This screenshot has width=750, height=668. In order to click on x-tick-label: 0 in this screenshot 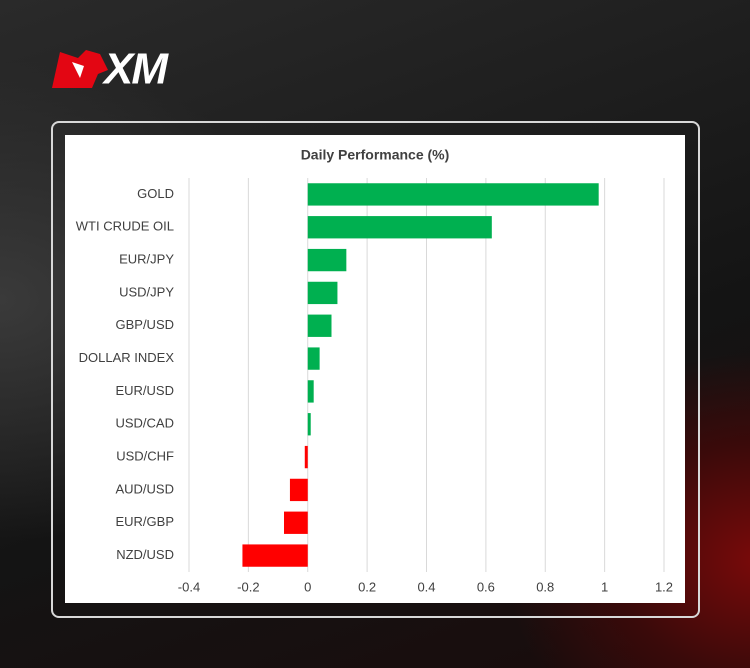, I will do `click(307, 586)`.